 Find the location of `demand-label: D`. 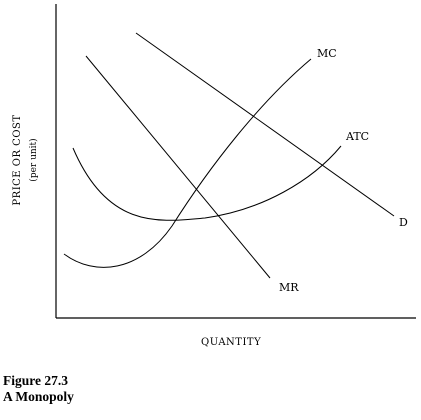

demand-label: D is located at coordinates (403, 222).